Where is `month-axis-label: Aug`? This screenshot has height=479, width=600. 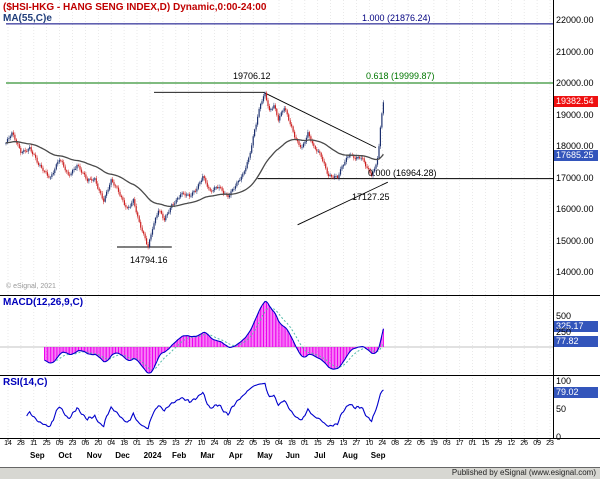
month-axis-label: Aug is located at coordinates (350, 455).